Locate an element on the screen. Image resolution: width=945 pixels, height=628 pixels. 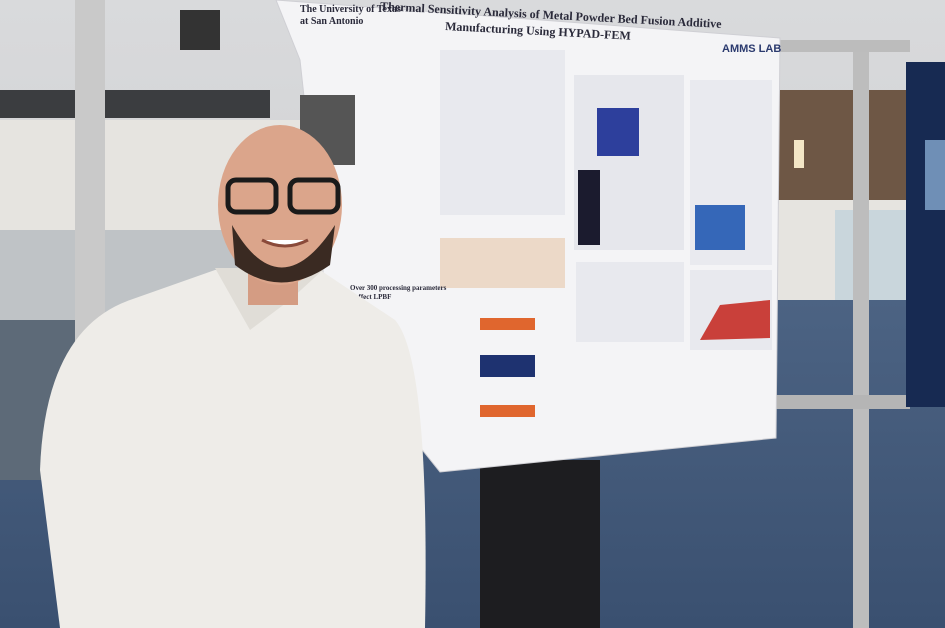
beard is located at coordinates (283, 254).